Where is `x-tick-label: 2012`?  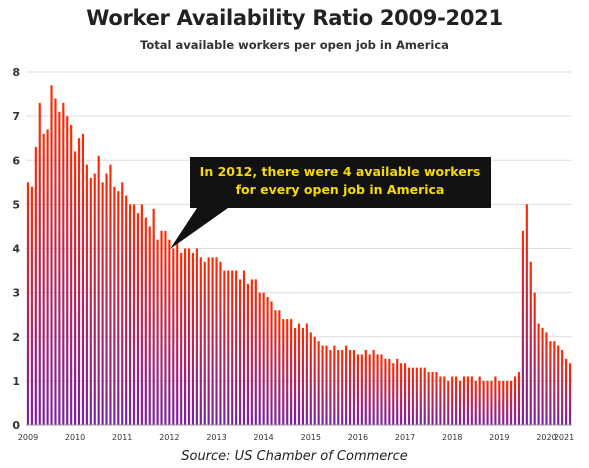 x-tick-label: 2012 is located at coordinates (169, 437).